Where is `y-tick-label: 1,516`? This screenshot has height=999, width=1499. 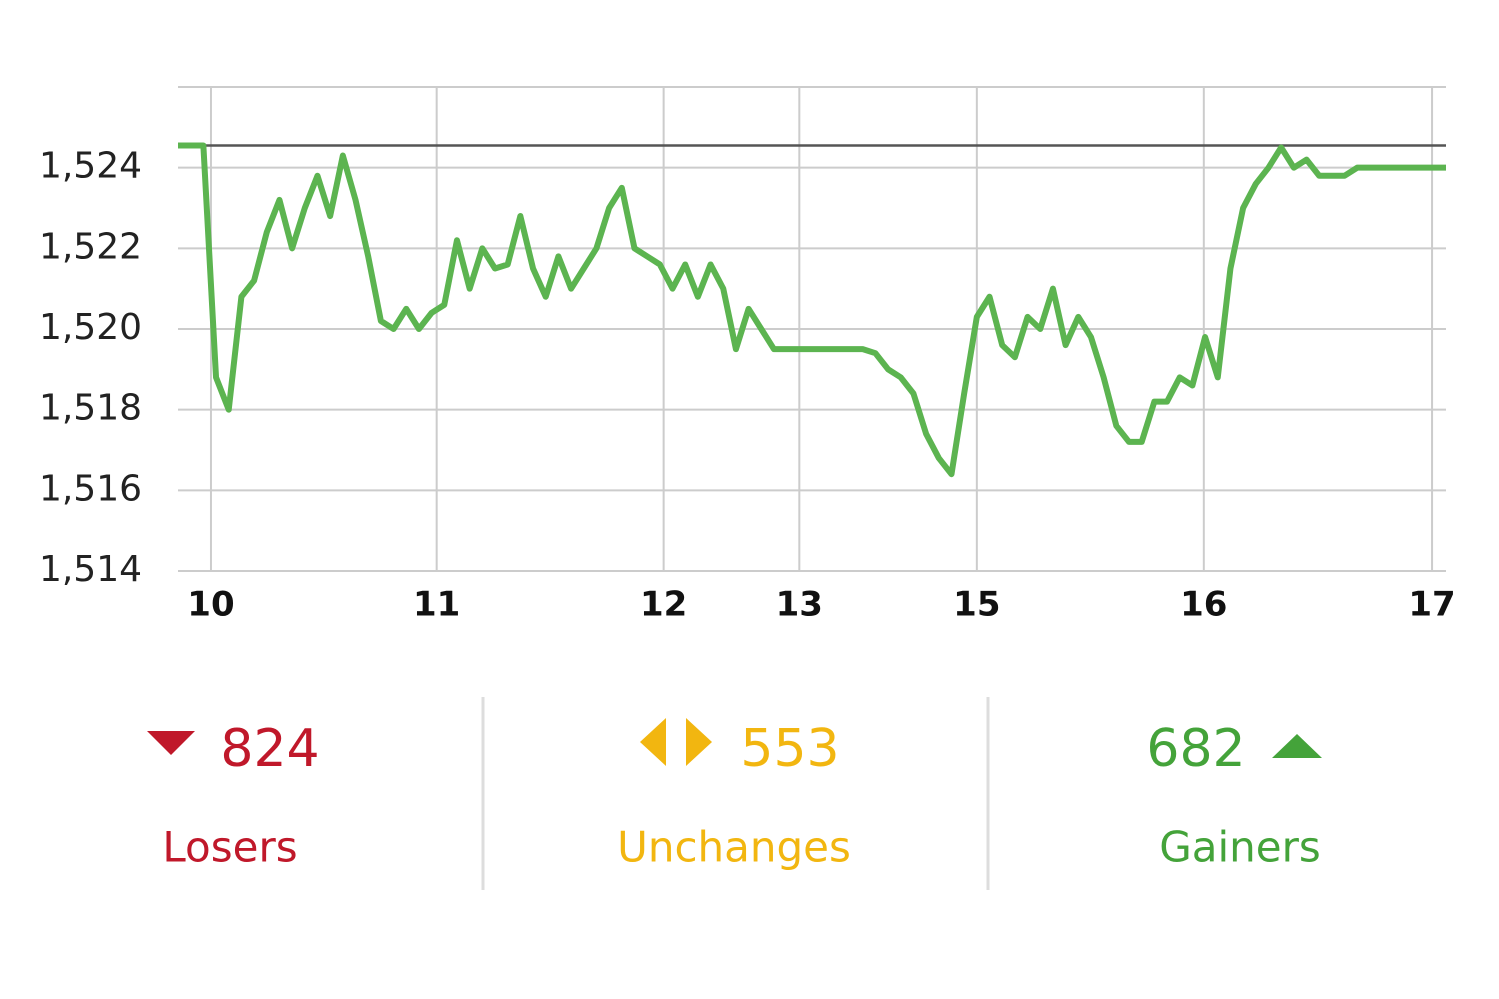
y-tick-label: 1,516 is located at coordinates (90, 488).